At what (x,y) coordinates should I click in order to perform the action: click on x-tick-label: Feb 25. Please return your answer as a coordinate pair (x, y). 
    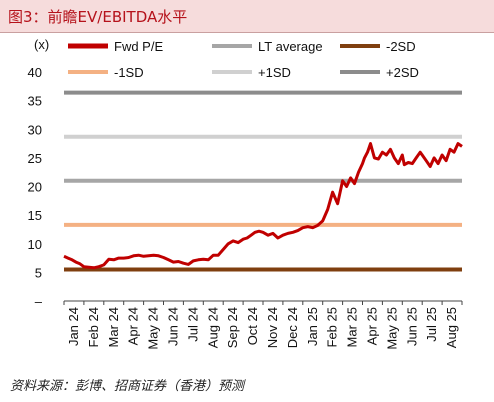
    Looking at the image, I should click on (332, 327).